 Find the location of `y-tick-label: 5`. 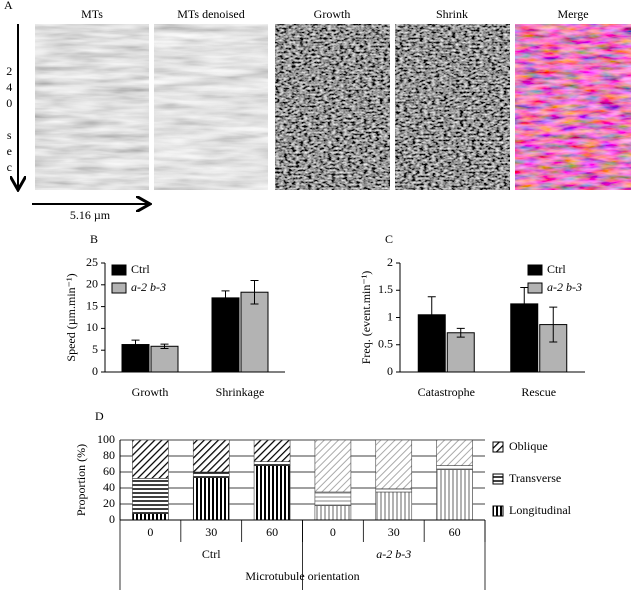

y-tick-label: 5 is located at coordinates (95, 349).